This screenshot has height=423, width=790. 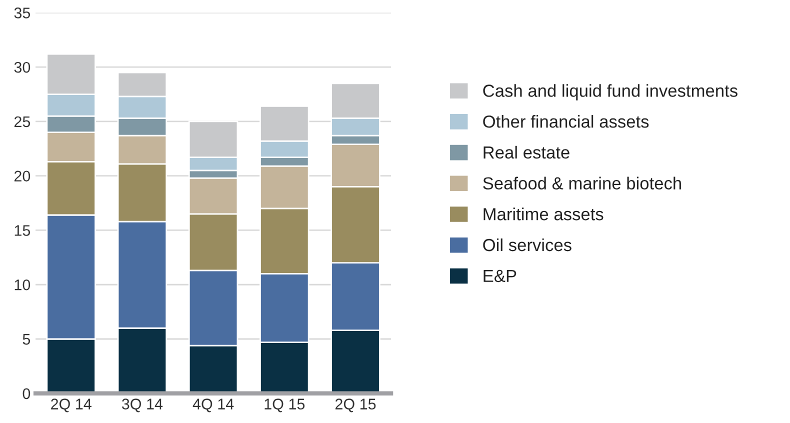 I want to click on x-tick-label: 2Q 15, so click(x=355, y=405).